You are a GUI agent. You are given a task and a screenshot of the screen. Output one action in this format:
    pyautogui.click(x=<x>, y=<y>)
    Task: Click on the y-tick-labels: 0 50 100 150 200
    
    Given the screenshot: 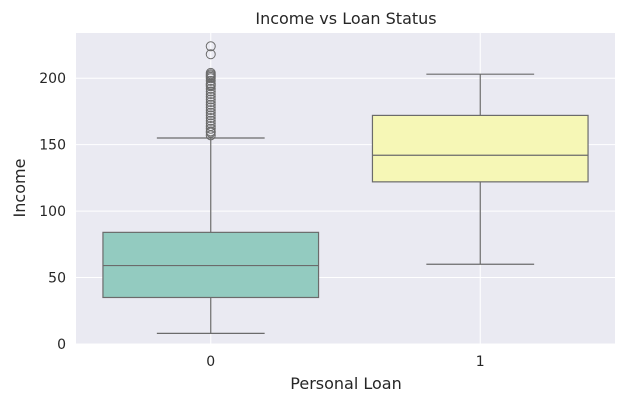 What is the action you would take?
    pyautogui.click(x=52, y=212)
    